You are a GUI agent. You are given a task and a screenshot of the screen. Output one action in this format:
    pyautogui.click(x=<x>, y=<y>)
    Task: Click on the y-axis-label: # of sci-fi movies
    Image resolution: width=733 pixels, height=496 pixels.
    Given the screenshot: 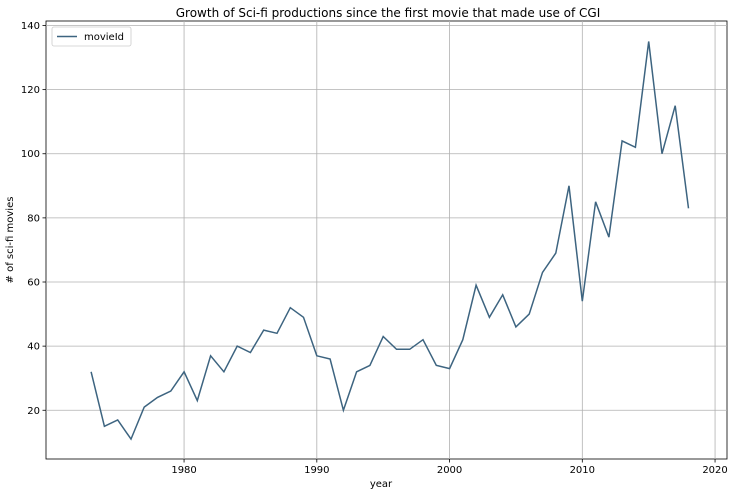 What is the action you would take?
    pyautogui.click(x=10, y=240)
    